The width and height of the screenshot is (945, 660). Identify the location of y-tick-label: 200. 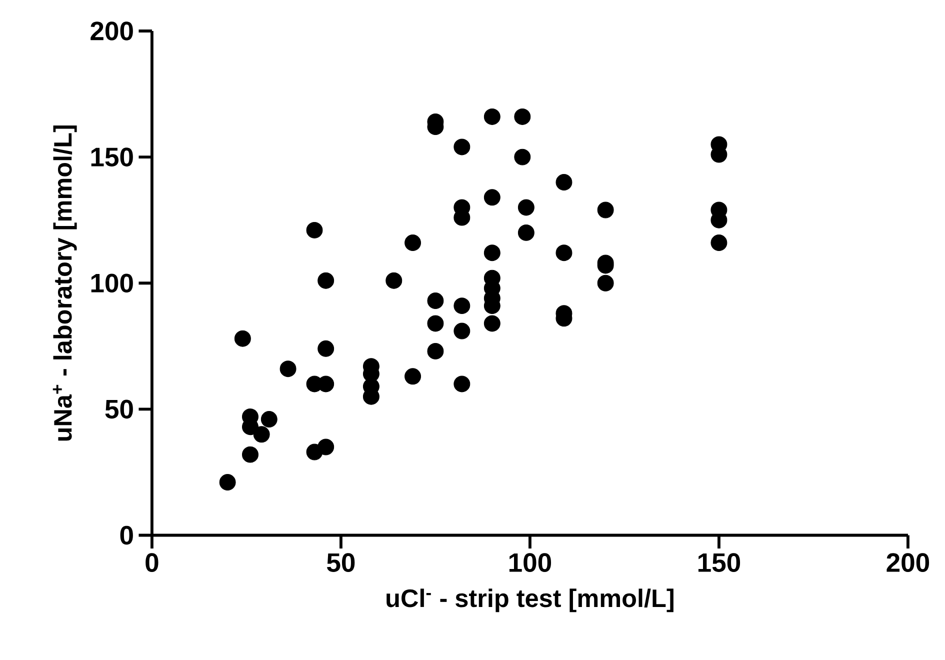
(111, 31).